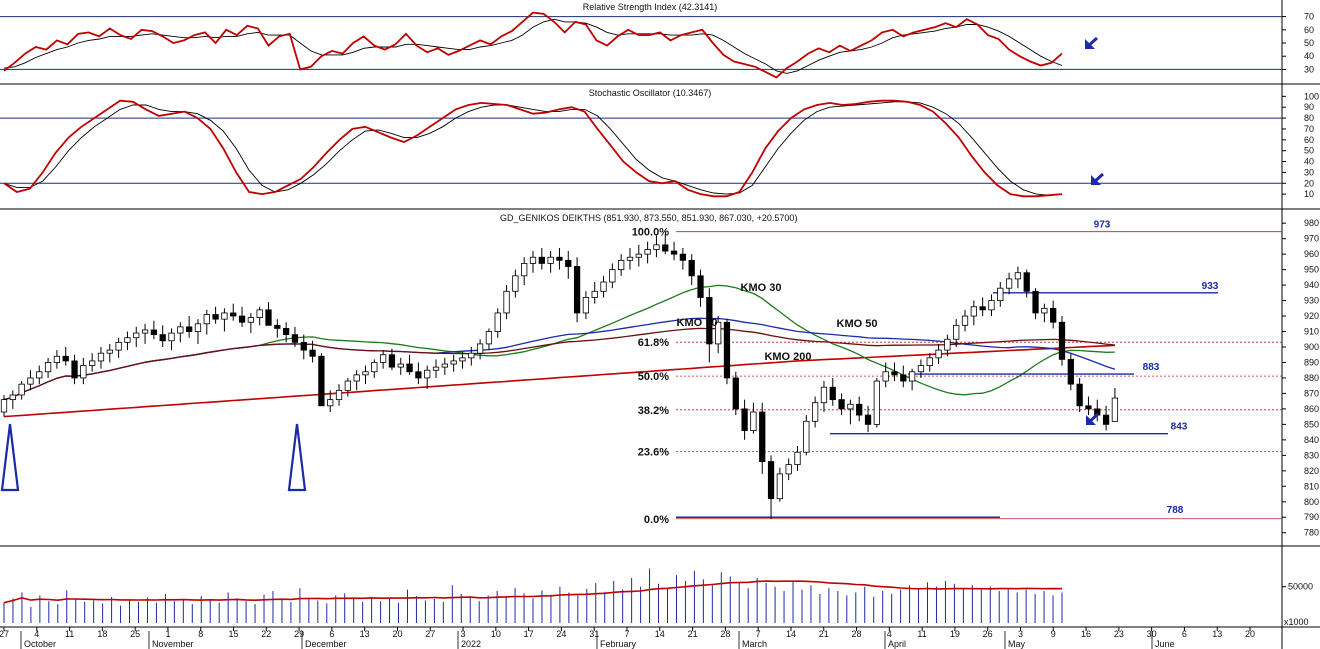 Image resolution: width=1320 pixels, height=649 pixels. What do you see at coordinates (1309, 69) in the screenshot?
I see `rsi-tick-label: 30` at bounding box center [1309, 69].